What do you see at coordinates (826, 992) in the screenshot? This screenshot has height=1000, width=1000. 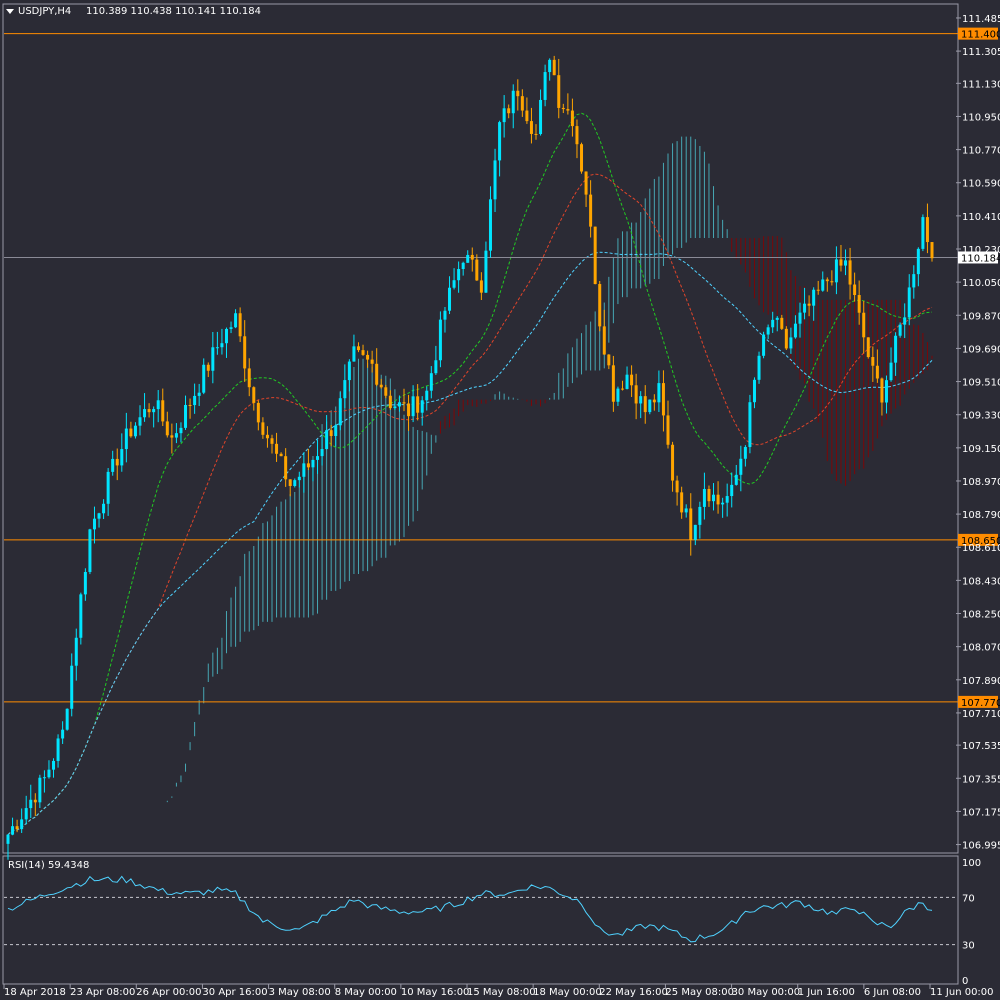 I see `x-tick-label: 1 Jun 16:00` at bounding box center [826, 992].